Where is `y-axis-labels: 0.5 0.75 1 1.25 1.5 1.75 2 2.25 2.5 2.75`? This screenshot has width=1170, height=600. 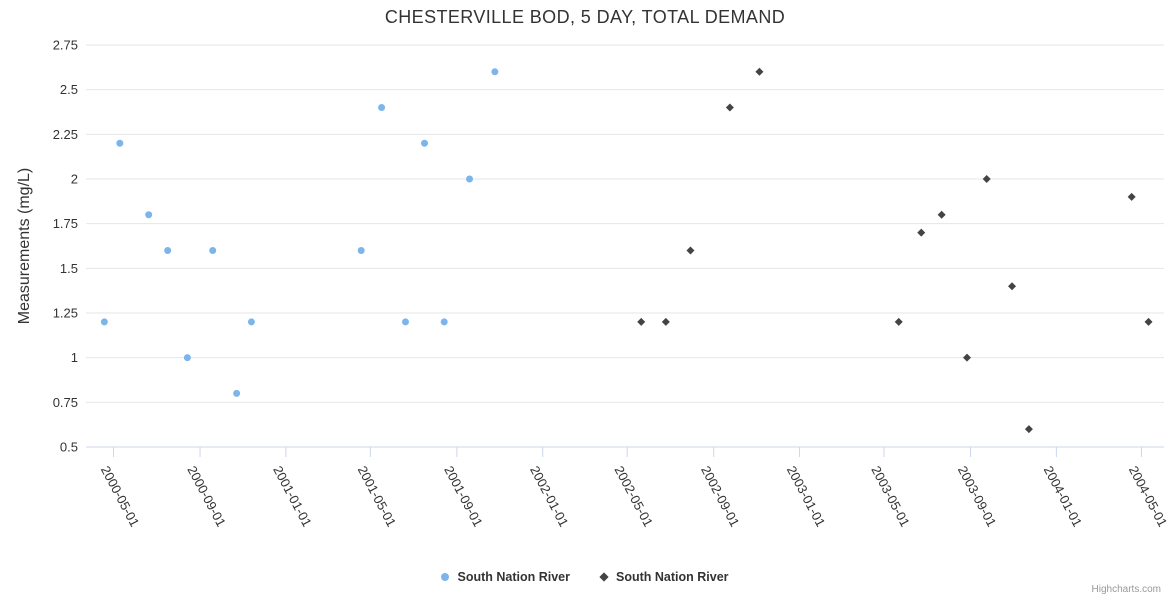 y-axis-labels: 0.5 0.75 1 1.25 1.5 1.75 2 2.25 2.5 2.75 is located at coordinates (65, 246).